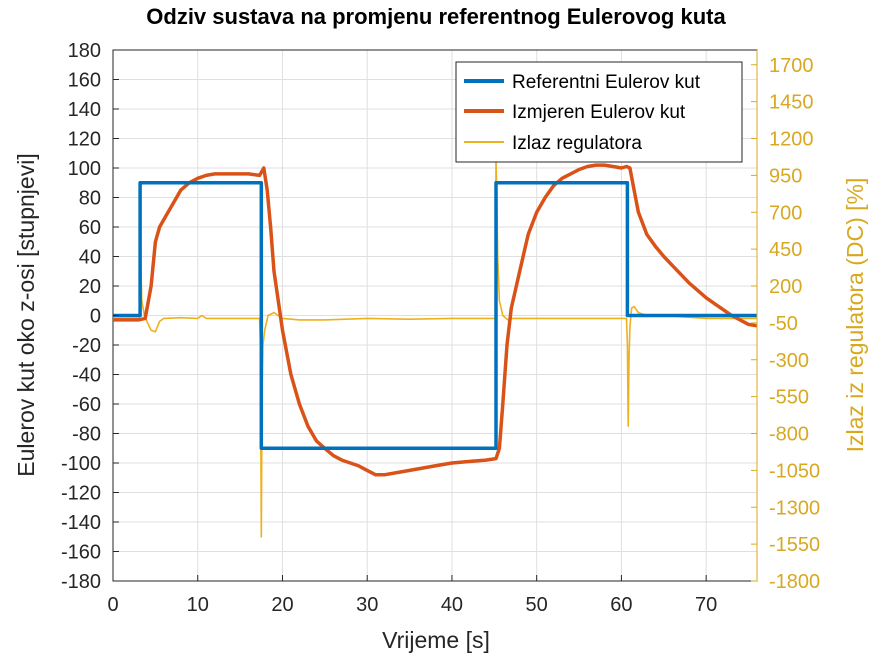 The height and width of the screenshot is (654, 872). Describe the element at coordinates (81, 582) in the screenshot. I see `y-tick-label: -180` at that location.